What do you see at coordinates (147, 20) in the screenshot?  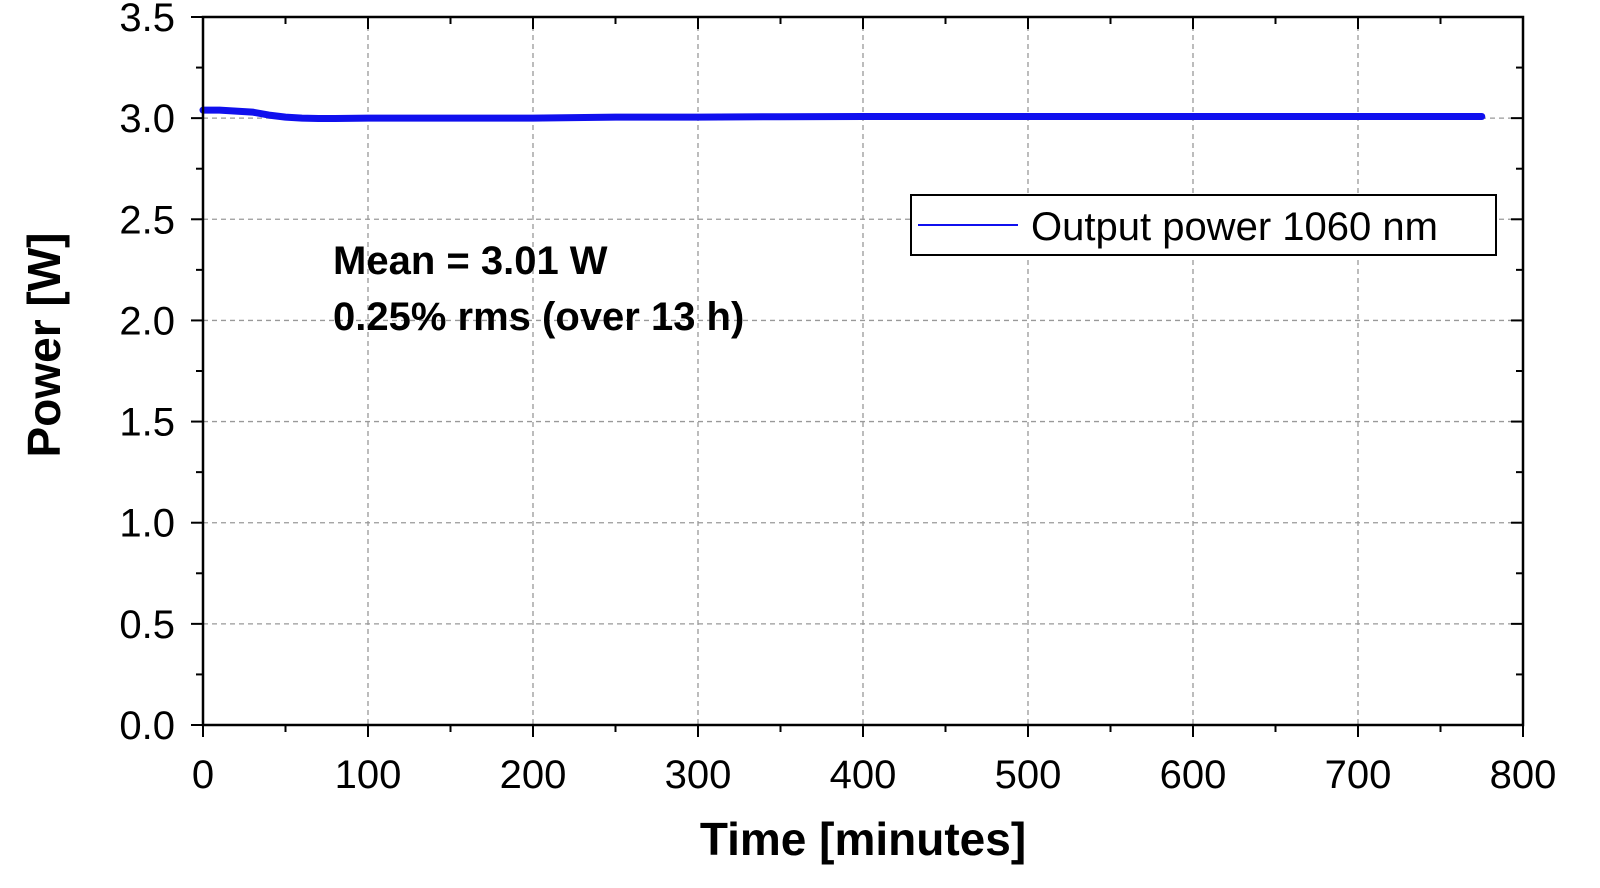 I see `y-tick-label: 3.5` at bounding box center [147, 20].